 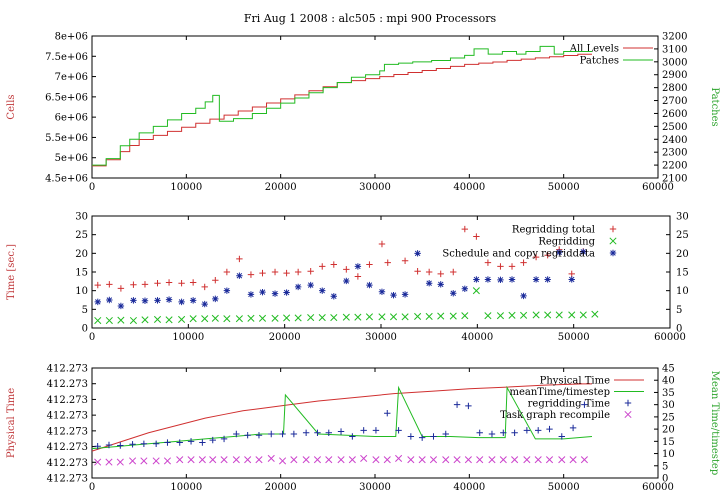 What do you see at coordinates (85, 329) in the screenshot?
I see `y-tick-label: 0` at bounding box center [85, 329].